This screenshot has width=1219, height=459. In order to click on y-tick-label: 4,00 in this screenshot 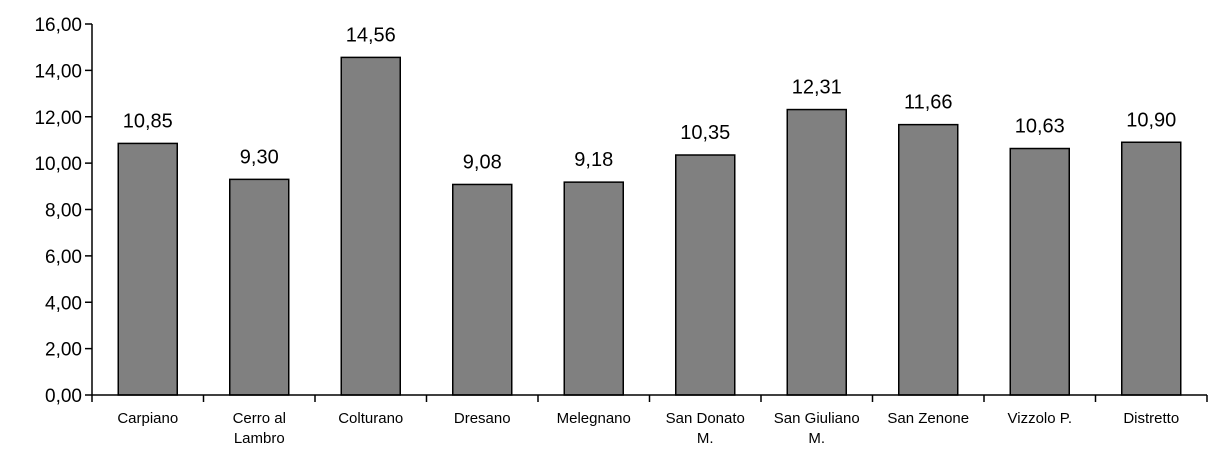, I will do `click(63, 303)`.